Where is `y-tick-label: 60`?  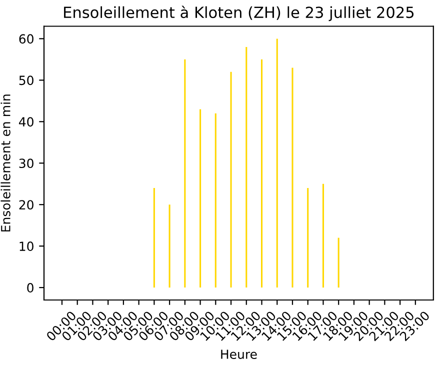
y-tick-label: 60 is located at coordinates (26, 39).